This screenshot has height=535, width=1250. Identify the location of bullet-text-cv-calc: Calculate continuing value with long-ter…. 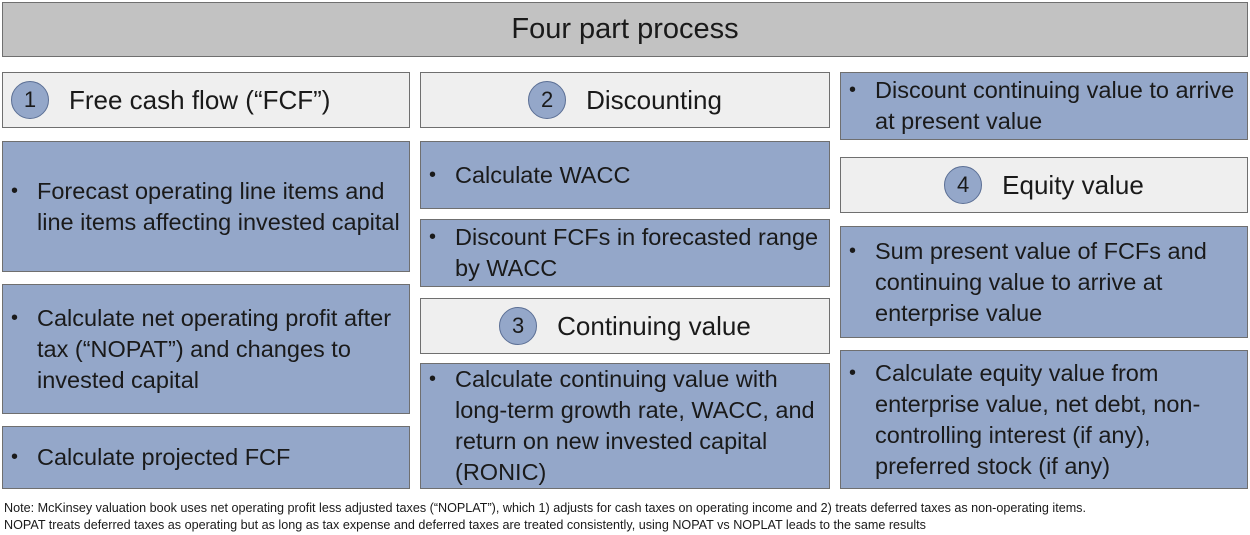
(635, 425).